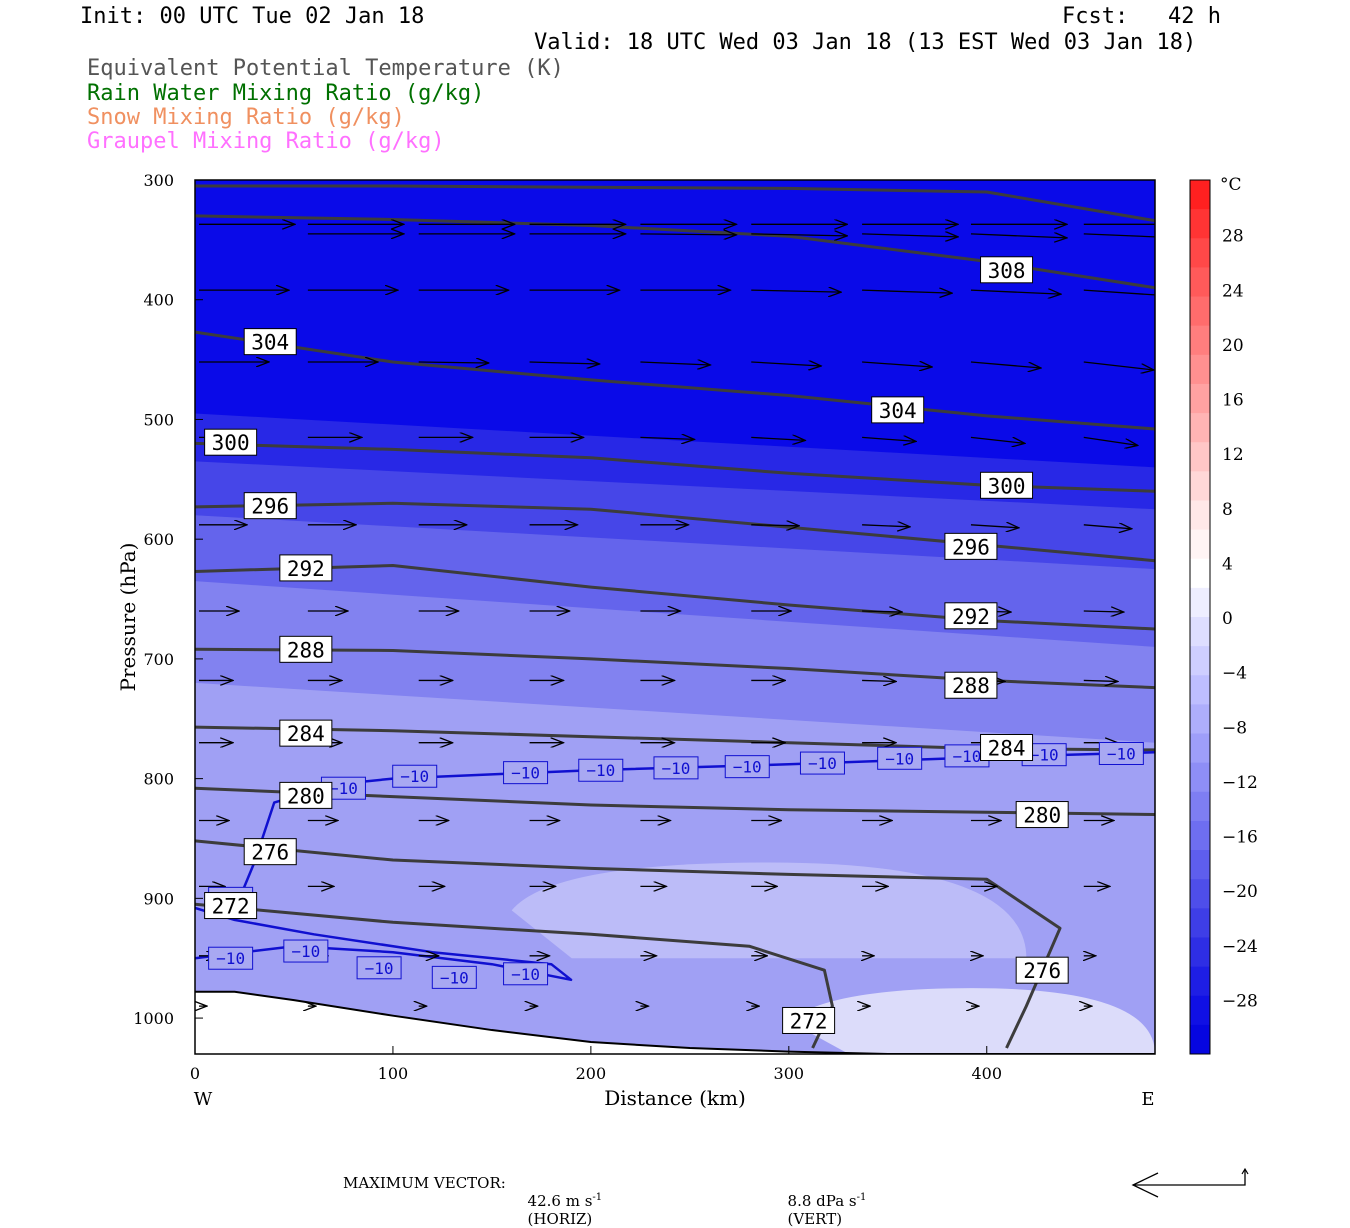 The image size is (1350, 1228). Describe the element at coordinates (1042, 971) in the screenshot. I see `theta-e-label-text: 276` at that location.